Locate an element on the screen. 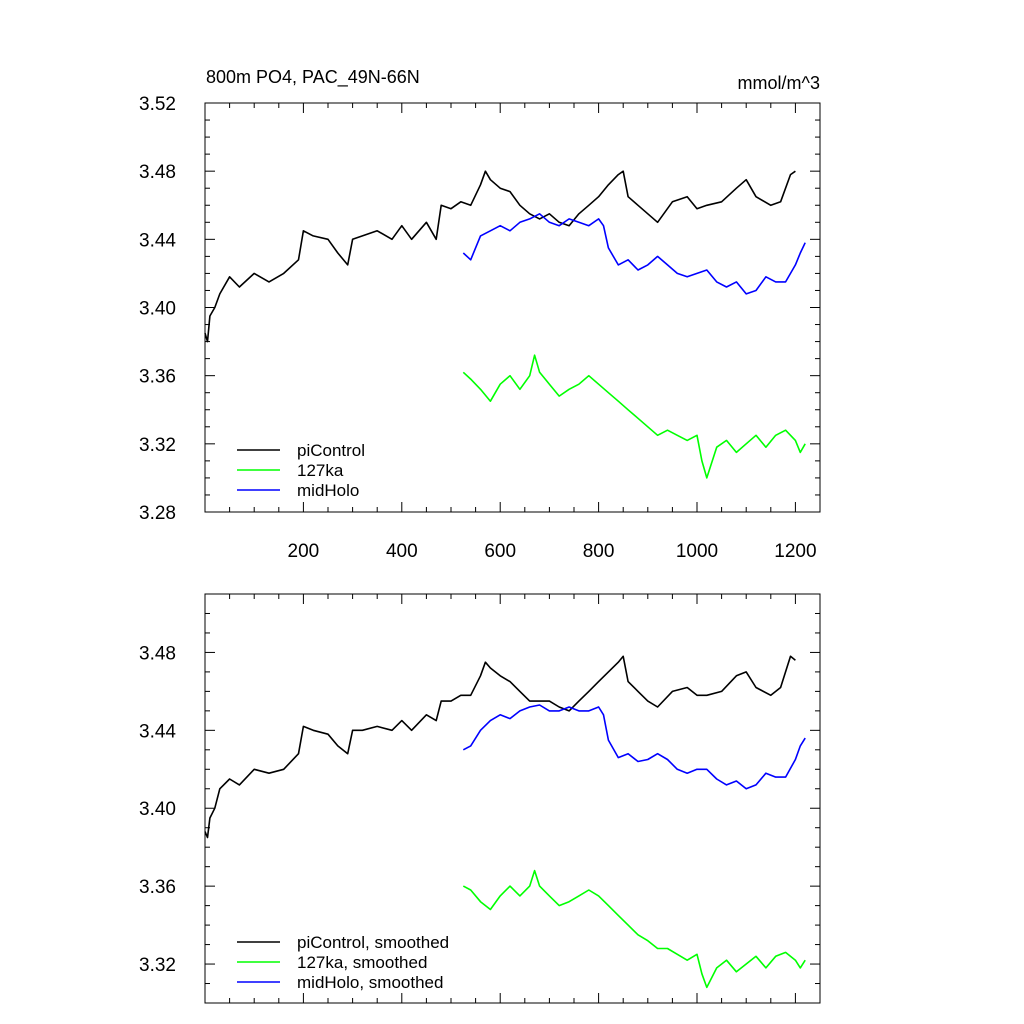 This screenshot has height=1024, width=1024. top-y-tick-label: 3.44 is located at coordinates (157, 240).